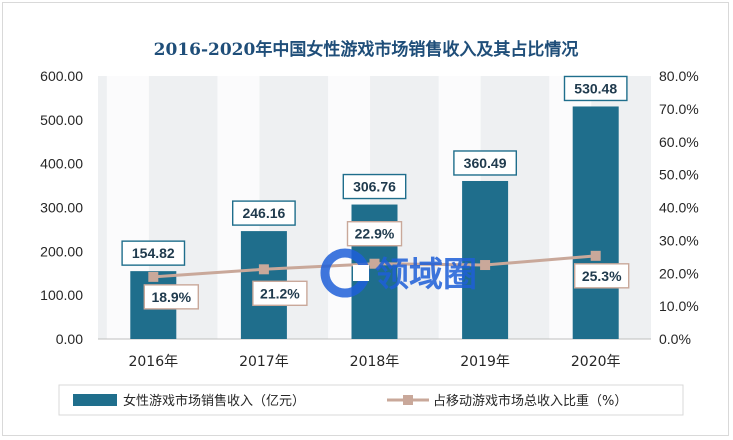 The width and height of the screenshot is (733, 440). What do you see at coordinates (679, 175) in the screenshot?
I see `right-axis-tick-label: 50.0%` at bounding box center [679, 175].